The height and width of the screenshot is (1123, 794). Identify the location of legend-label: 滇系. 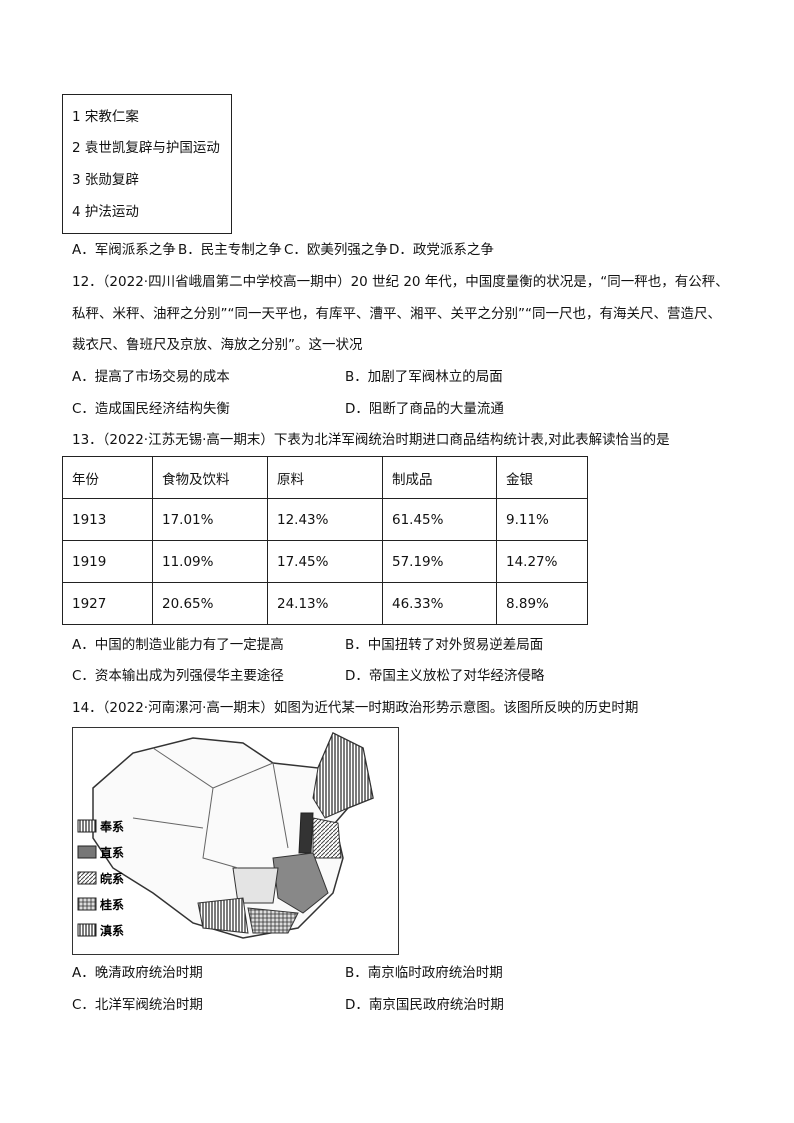
(112, 930).